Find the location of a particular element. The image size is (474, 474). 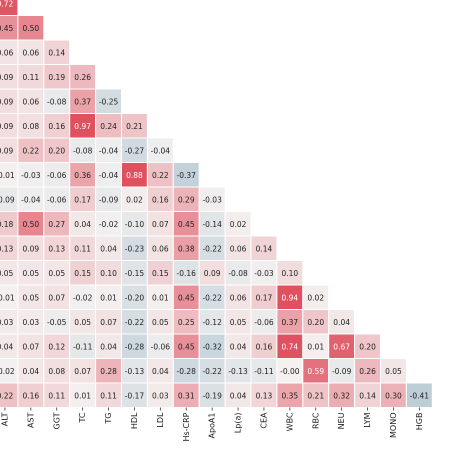

cell-value-label: 0.01 is located at coordinates (108, 297).